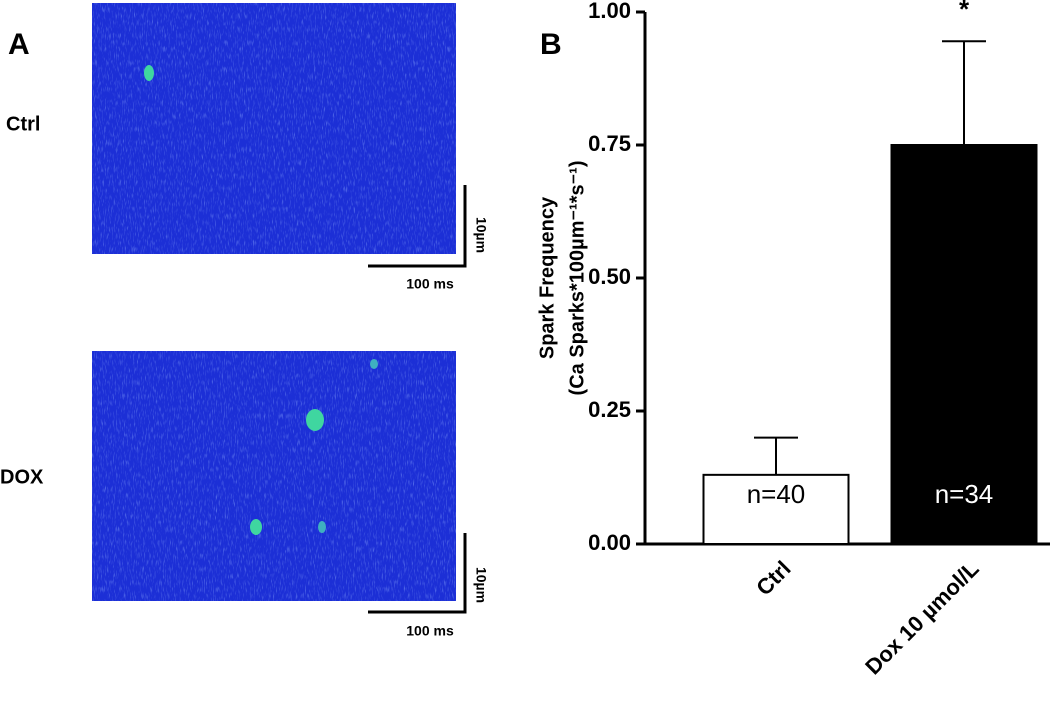 The width and height of the screenshot is (1050, 710). What do you see at coordinates (23, 124) in the screenshot?
I see `row-label: Ctrl` at bounding box center [23, 124].